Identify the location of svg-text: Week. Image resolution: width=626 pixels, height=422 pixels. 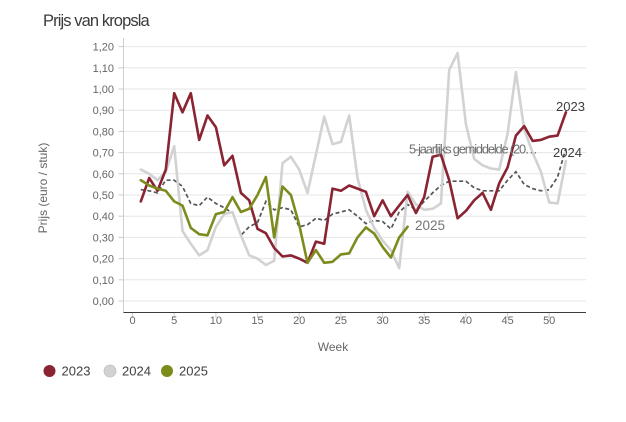
(333, 347).